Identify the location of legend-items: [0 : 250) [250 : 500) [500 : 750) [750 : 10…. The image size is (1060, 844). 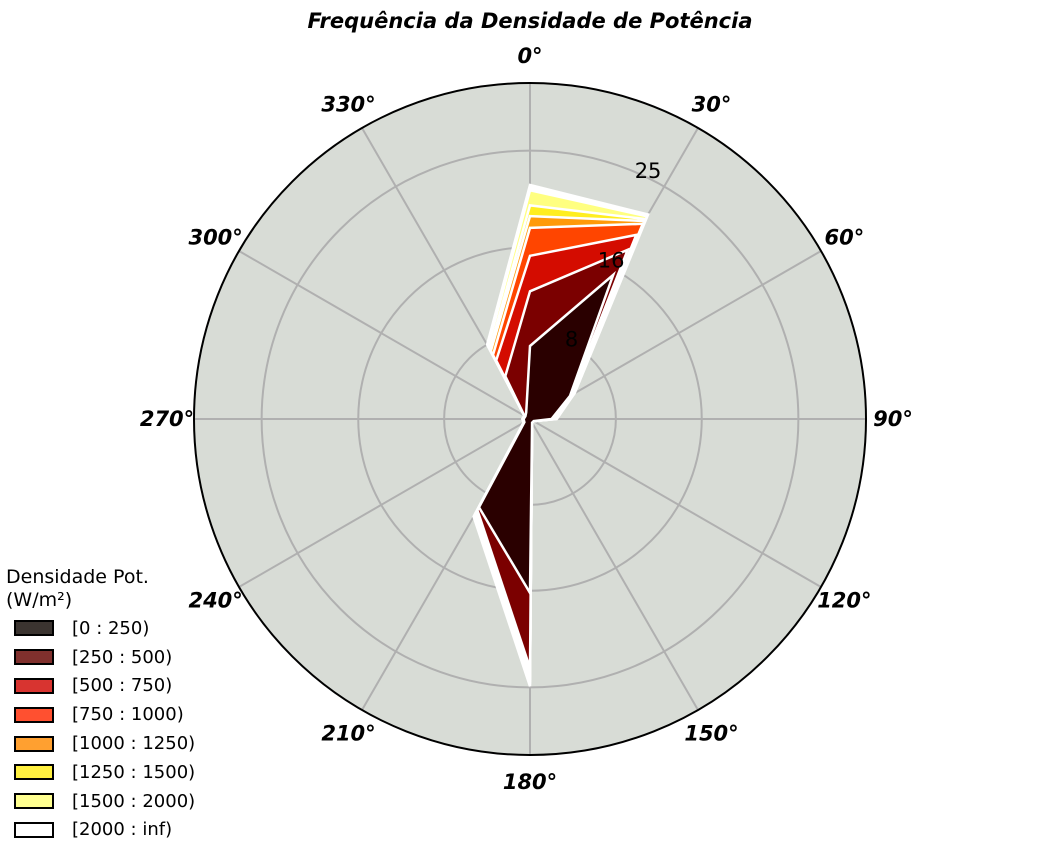
(126, 729).